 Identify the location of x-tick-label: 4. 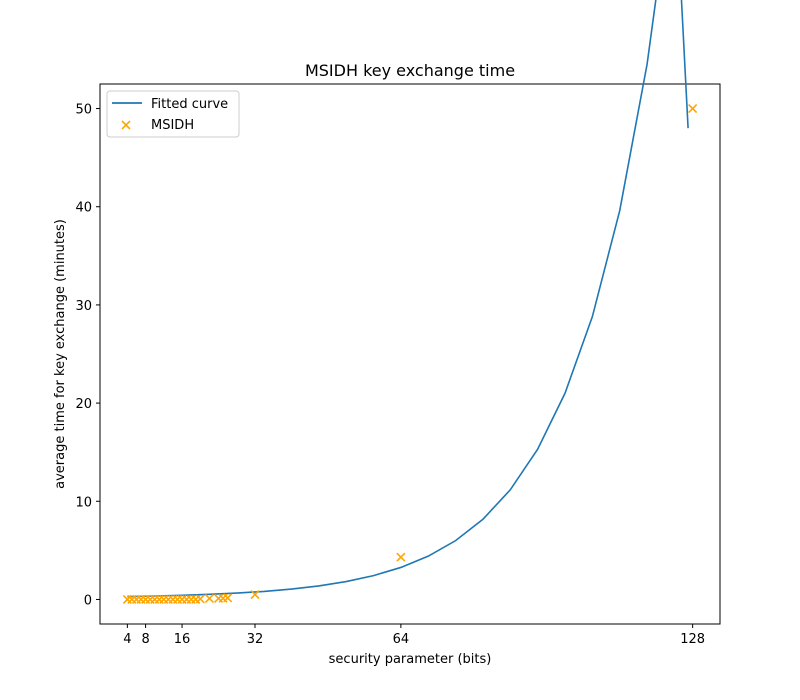
(127, 639).